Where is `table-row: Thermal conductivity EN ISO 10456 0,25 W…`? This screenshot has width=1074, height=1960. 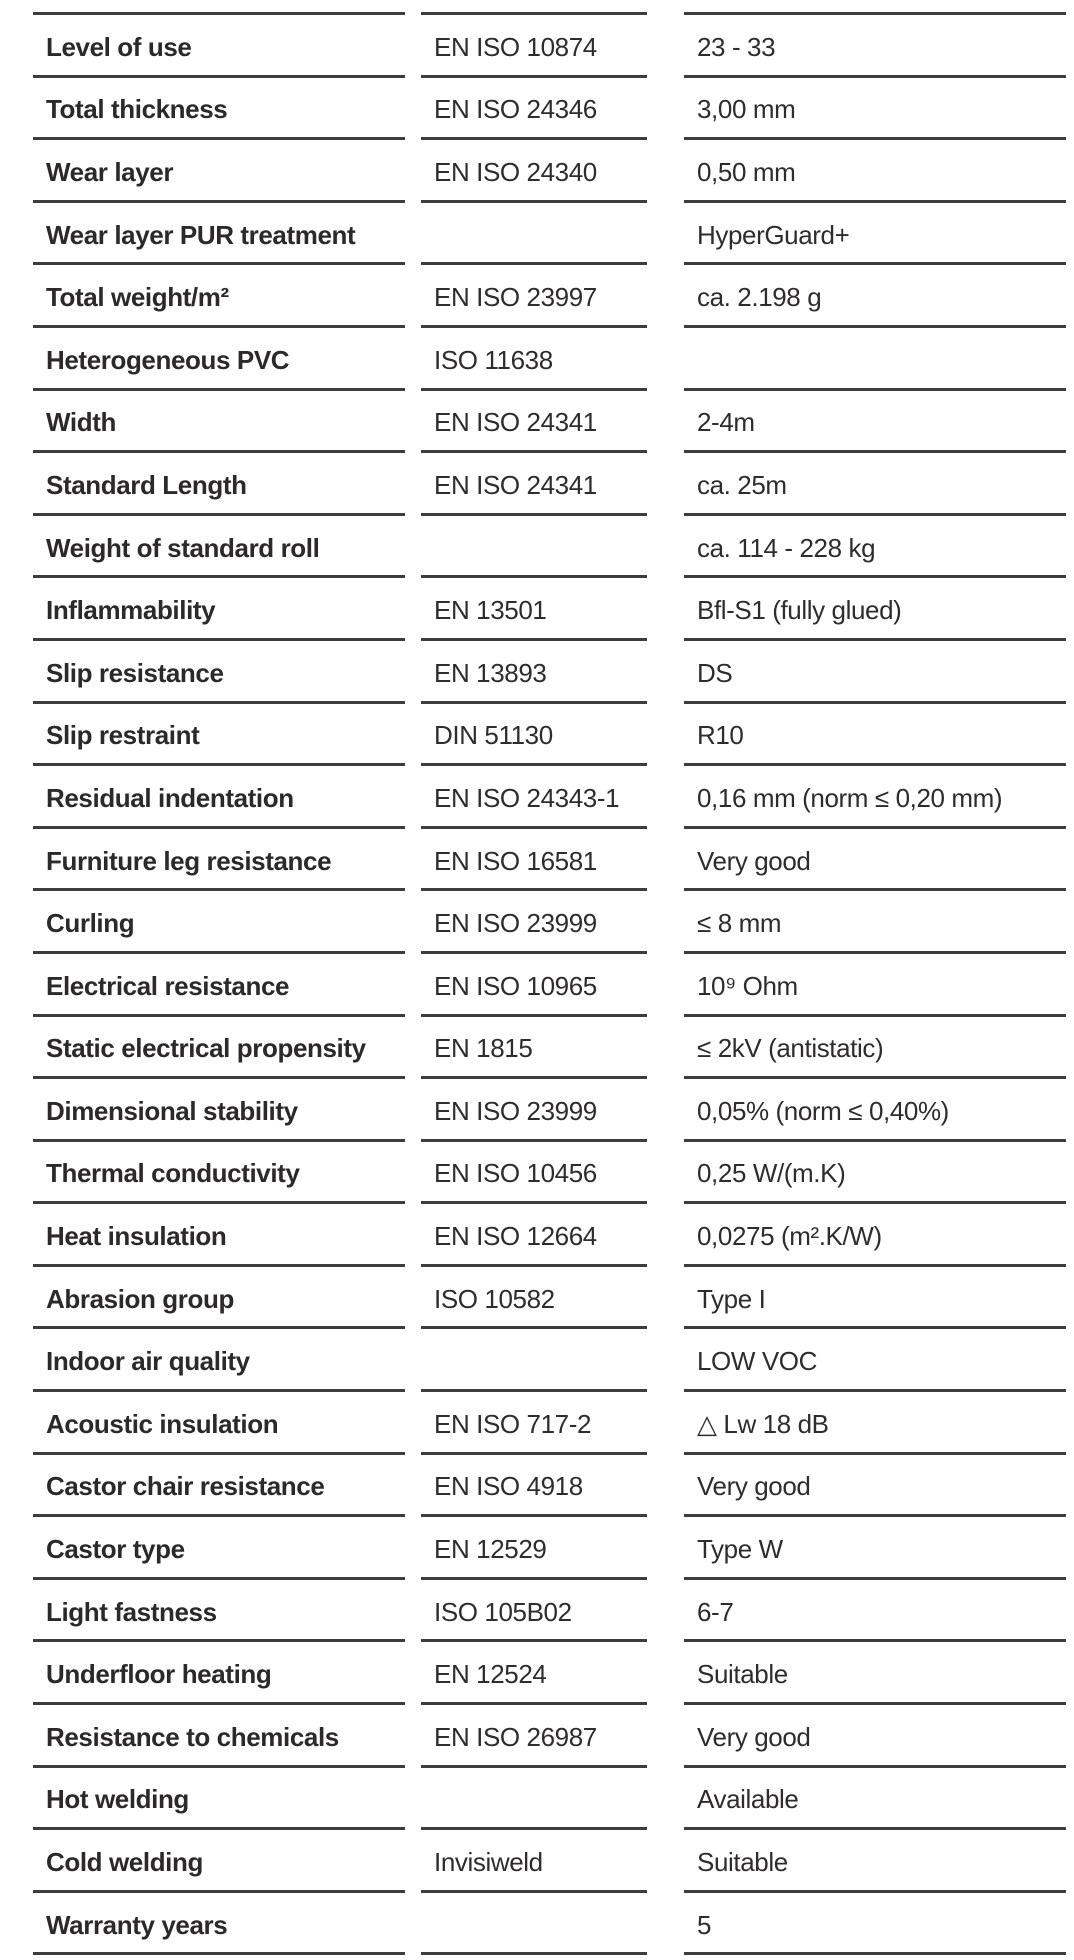
table-row: Thermal conductivity EN ISO 10456 0,25 W… is located at coordinates (553, 1170).